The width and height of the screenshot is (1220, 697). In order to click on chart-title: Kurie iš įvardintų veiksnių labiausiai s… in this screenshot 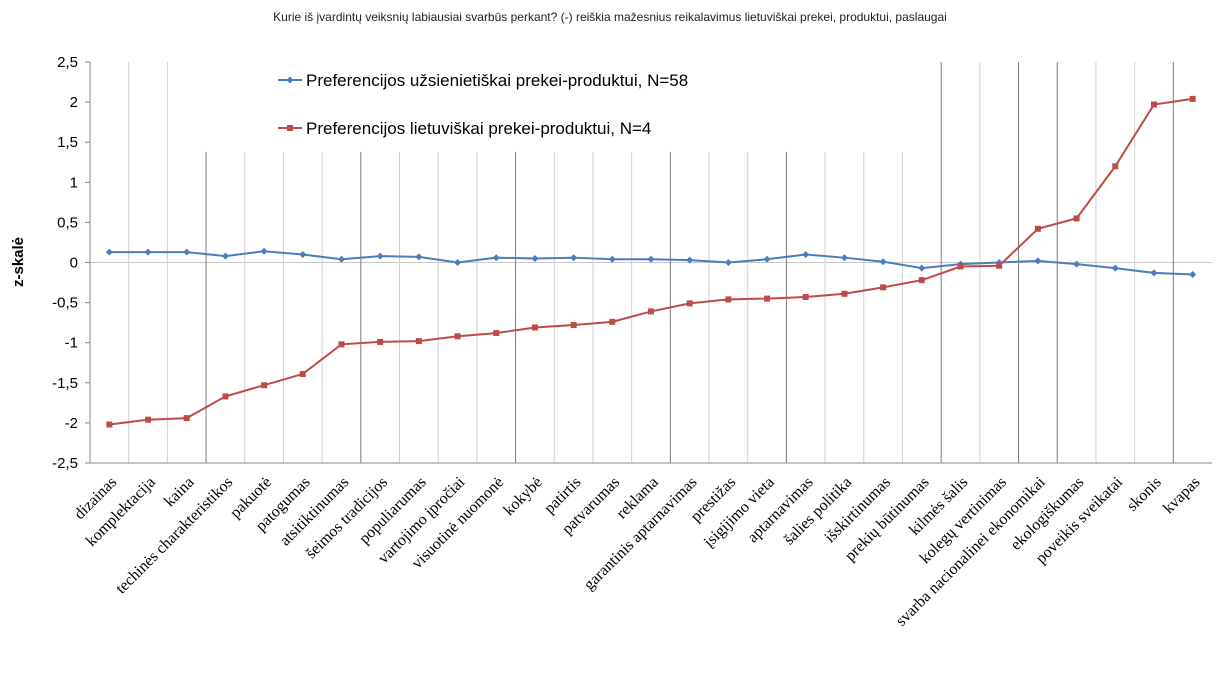, I will do `click(610, 17)`.